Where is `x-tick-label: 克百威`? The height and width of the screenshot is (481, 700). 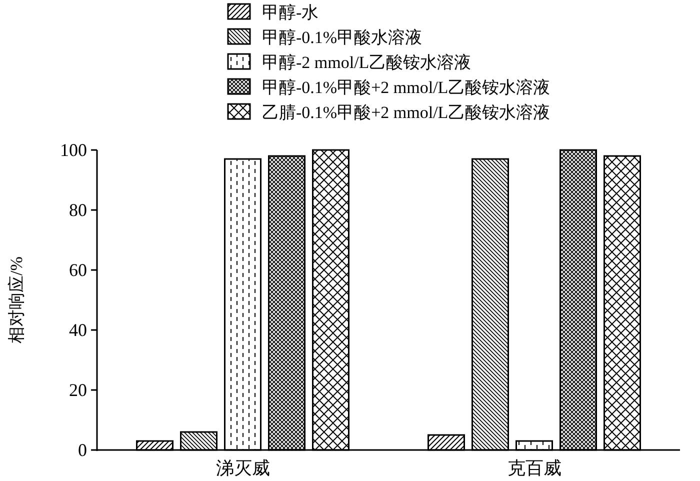 x-tick-label: 克百威 is located at coordinates (534, 468).